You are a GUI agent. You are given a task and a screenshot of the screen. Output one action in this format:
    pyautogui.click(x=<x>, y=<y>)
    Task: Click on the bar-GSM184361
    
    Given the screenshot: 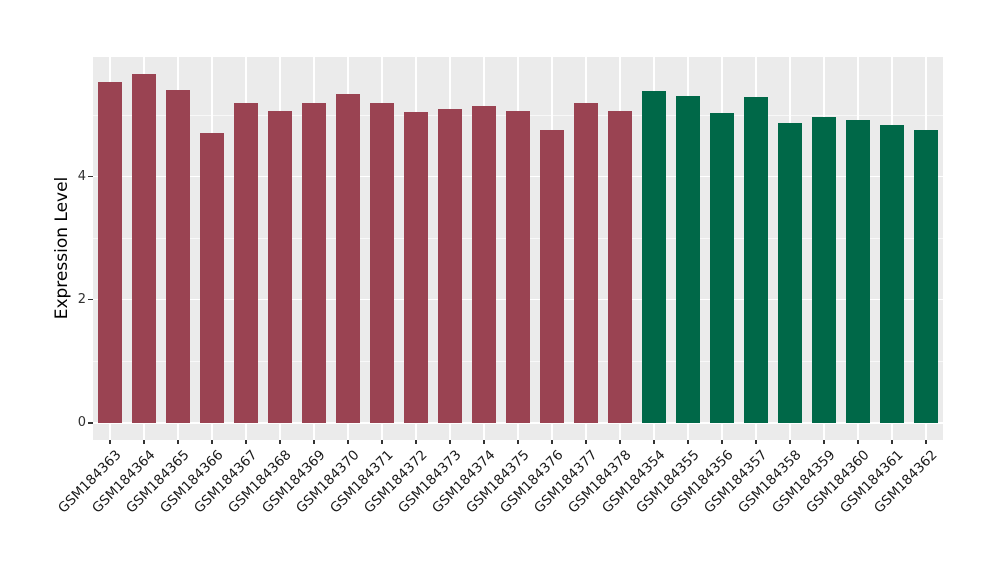 What is the action you would take?
    pyautogui.click(x=892, y=273)
    